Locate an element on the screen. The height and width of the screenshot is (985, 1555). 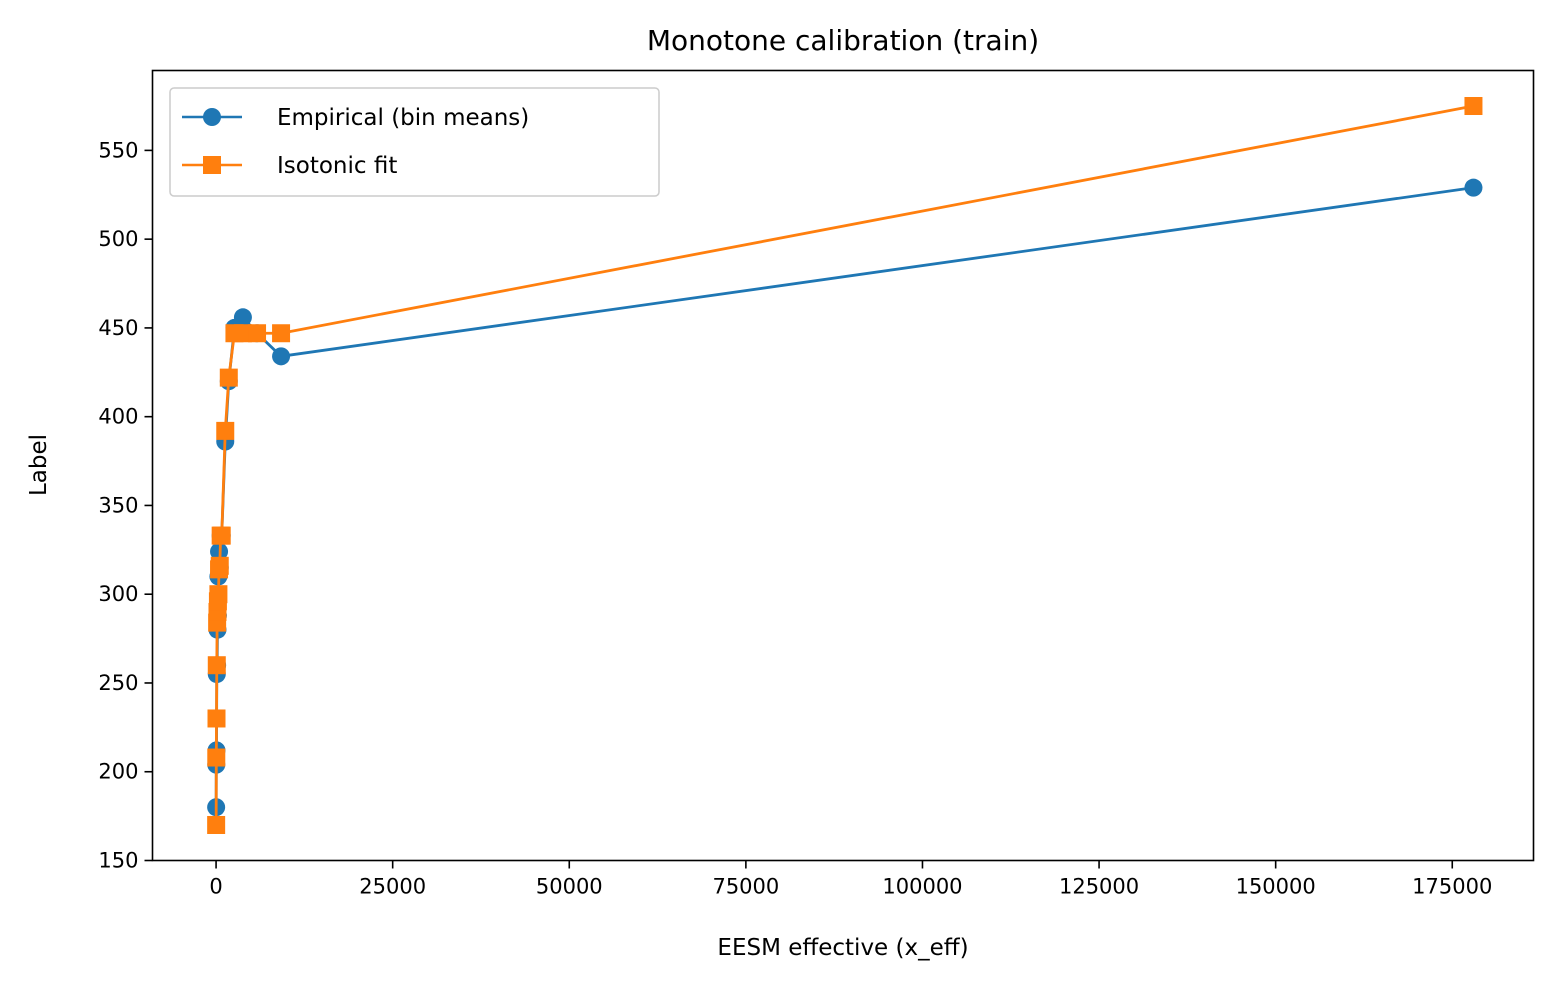
x-tick-label: 125000 is located at coordinates (1099, 887).